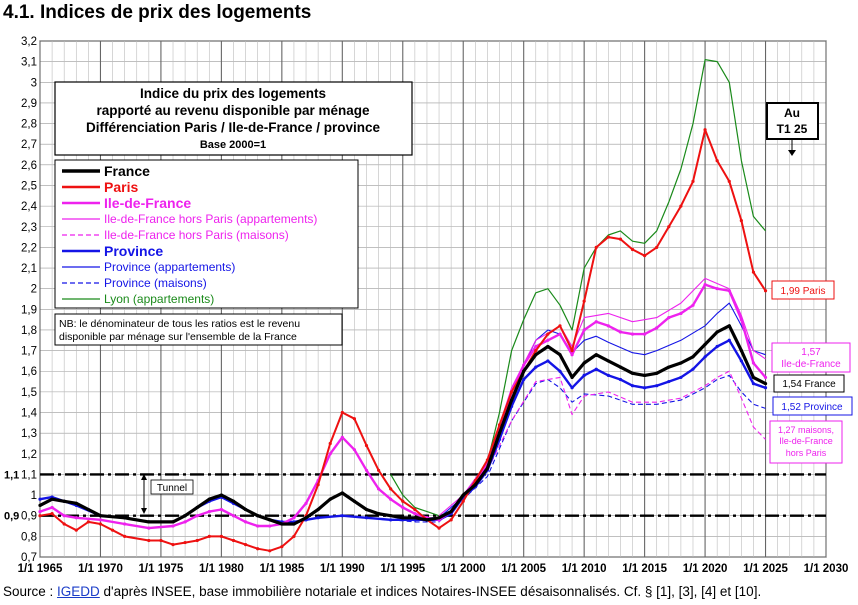 This screenshot has height=605, width=858. Describe the element at coordinates (169, 267) in the screenshot. I see `legend-prov-apt: Province (appartements)` at that location.